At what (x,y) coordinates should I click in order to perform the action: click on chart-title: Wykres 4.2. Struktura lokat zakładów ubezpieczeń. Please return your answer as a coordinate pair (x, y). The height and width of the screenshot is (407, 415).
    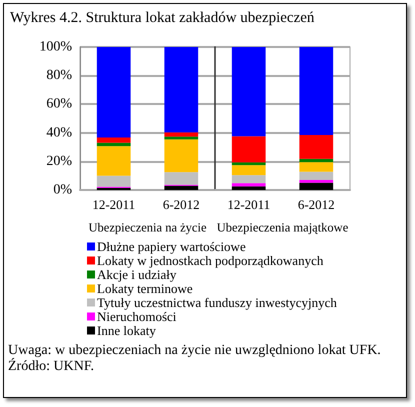
    Looking at the image, I should click on (162, 18).